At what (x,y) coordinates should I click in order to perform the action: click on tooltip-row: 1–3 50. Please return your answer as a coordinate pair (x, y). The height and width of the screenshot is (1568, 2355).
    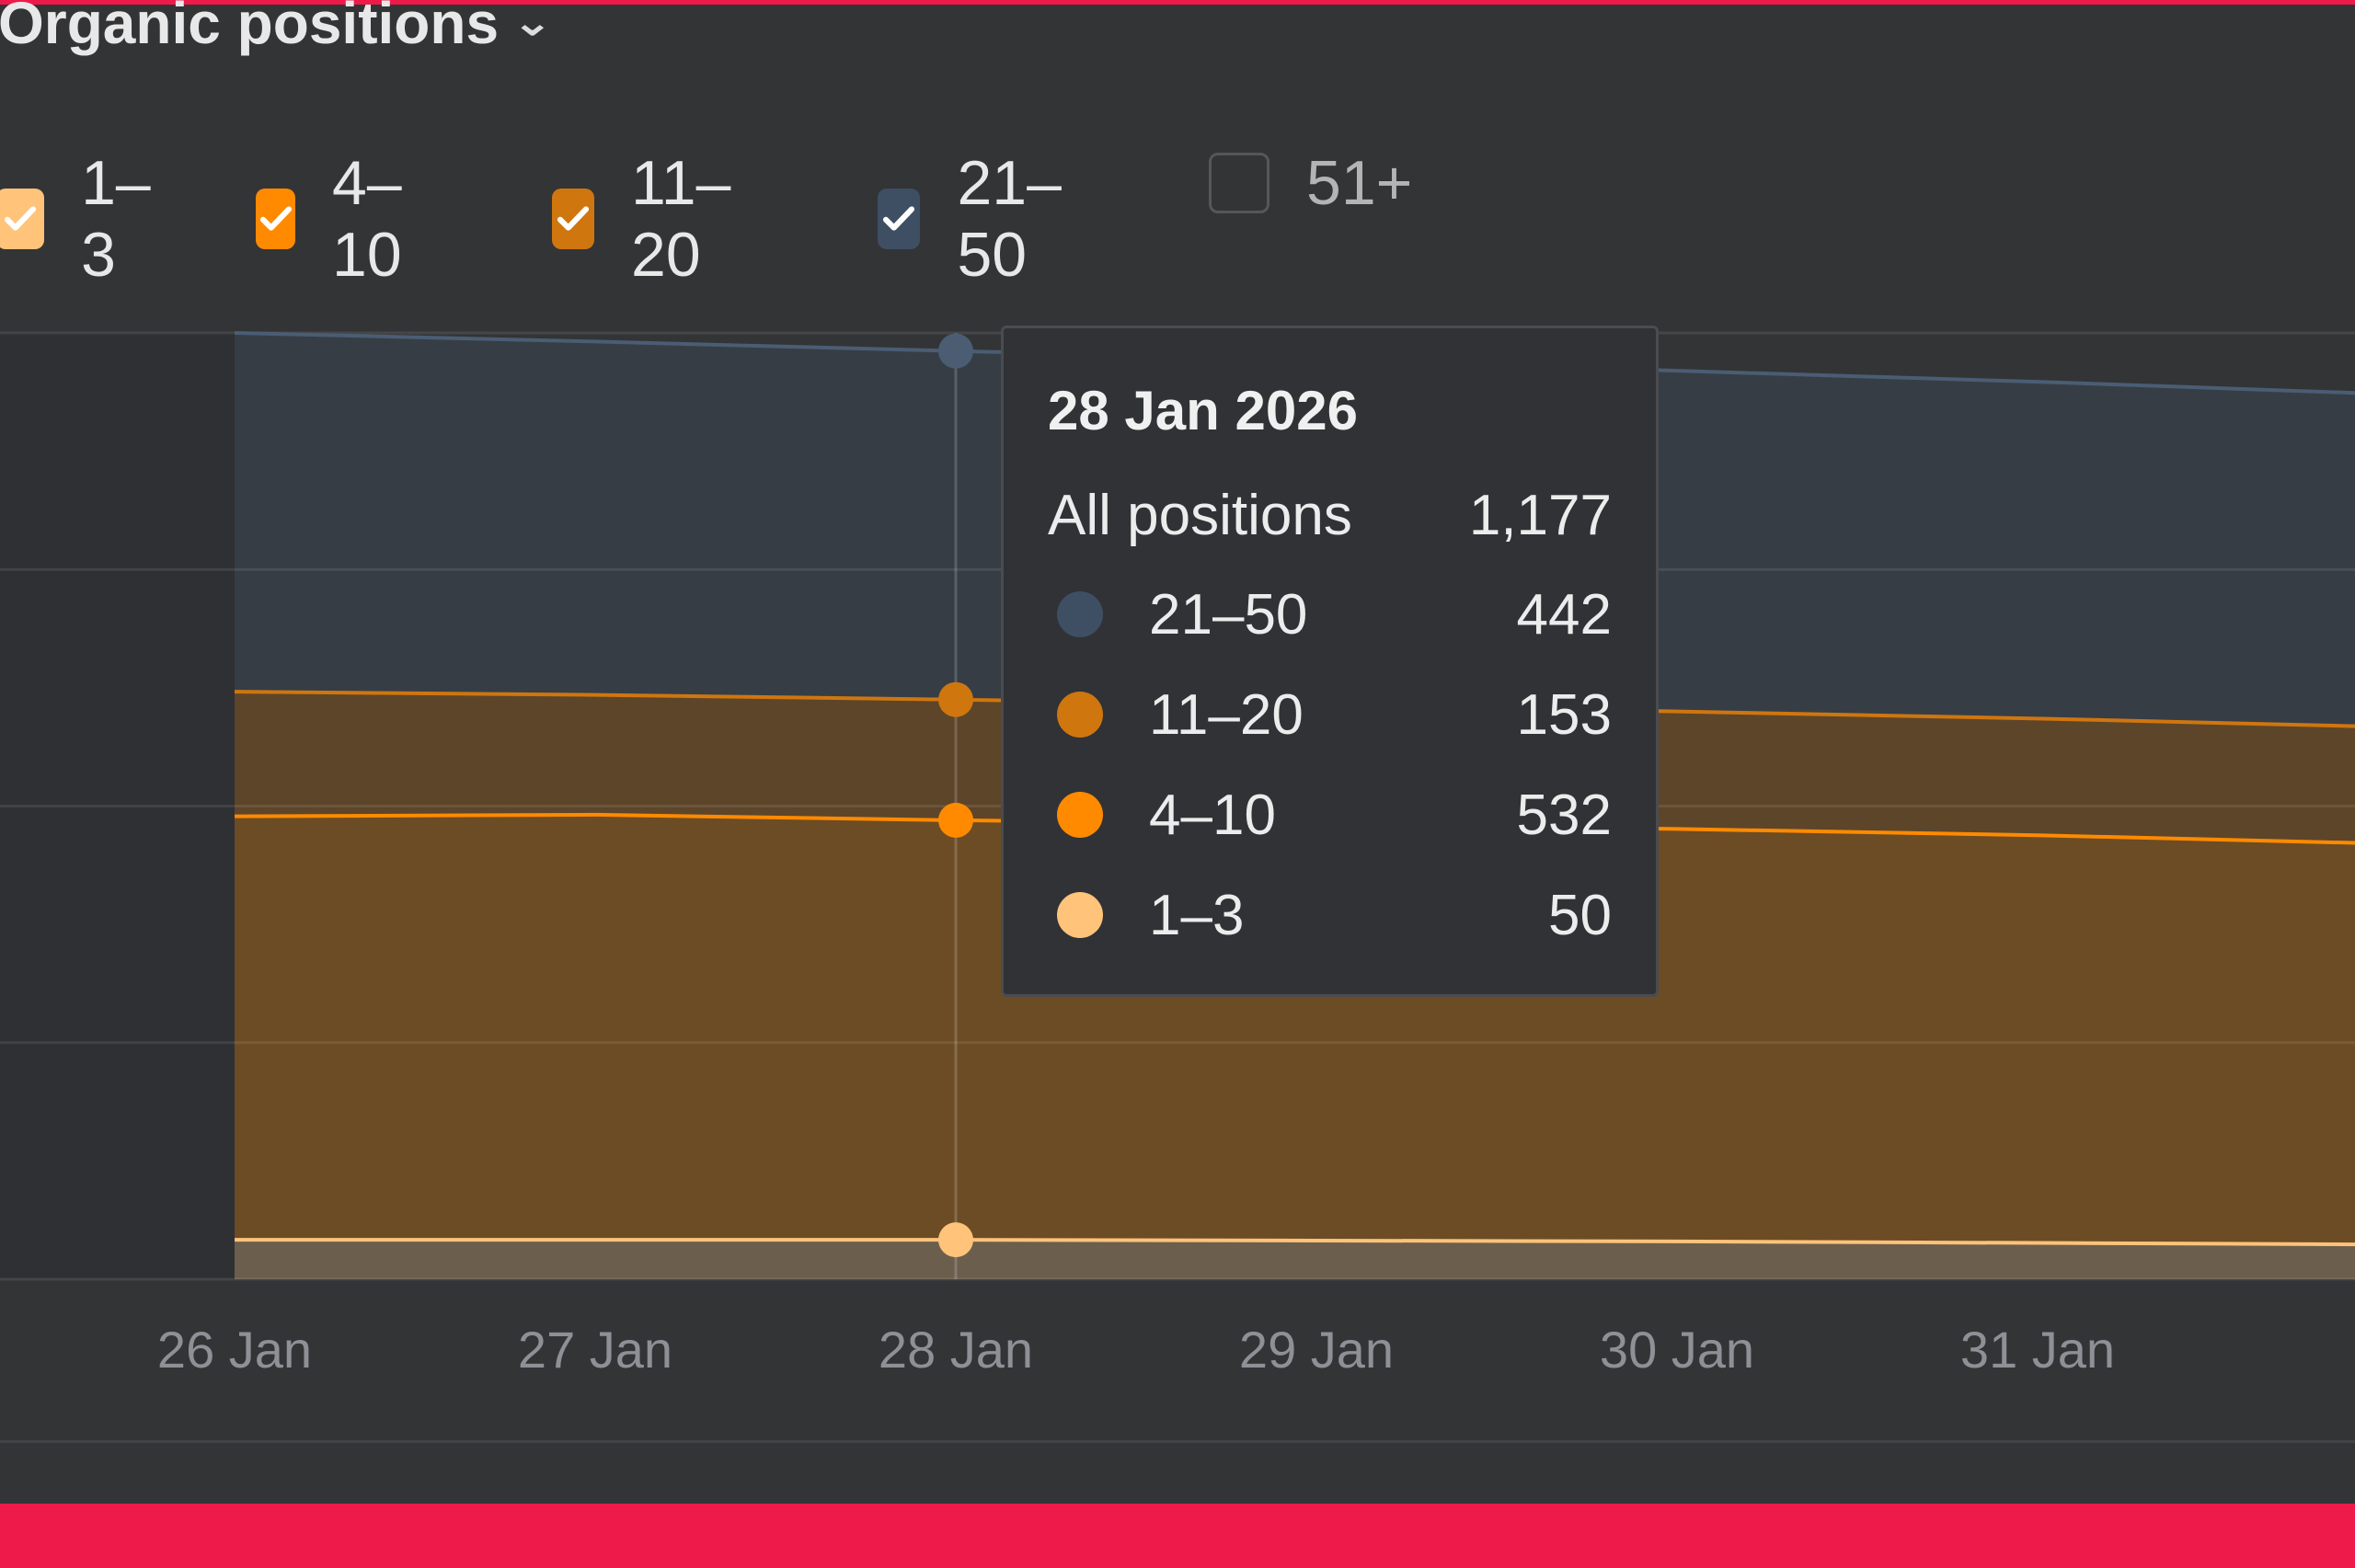
    Looking at the image, I should click on (1330, 915).